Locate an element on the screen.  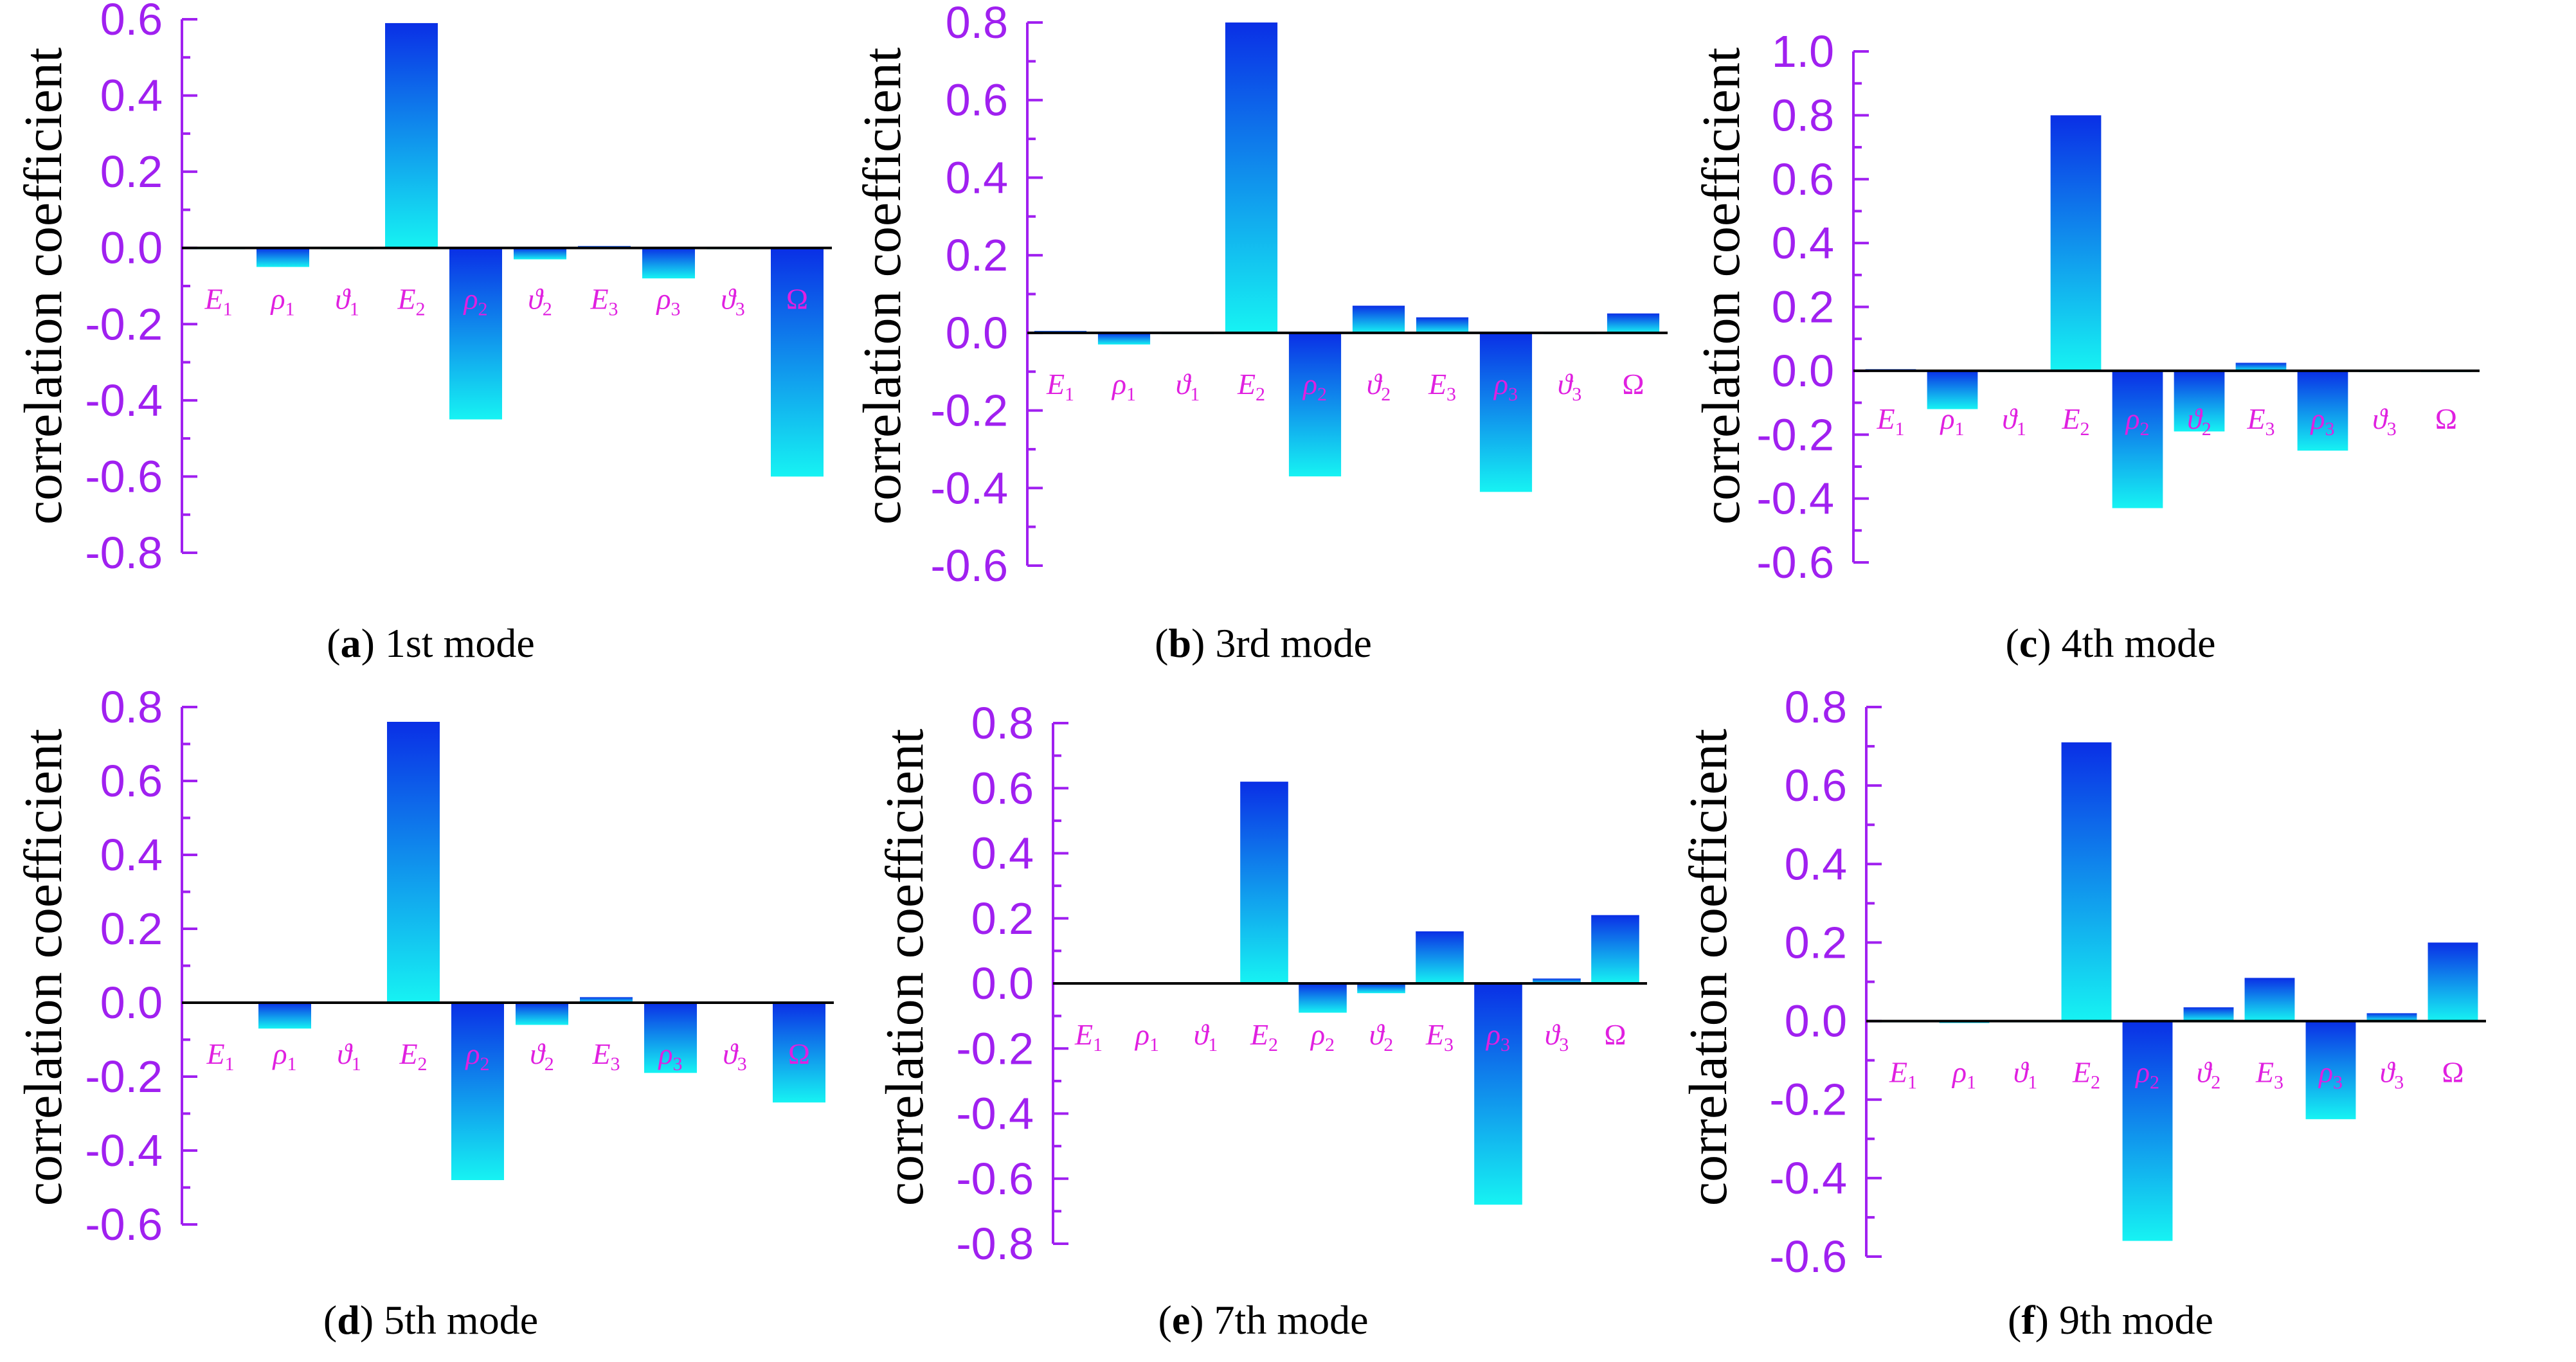
panel-caption: (c) 4th mode is located at coordinates (2111, 643).